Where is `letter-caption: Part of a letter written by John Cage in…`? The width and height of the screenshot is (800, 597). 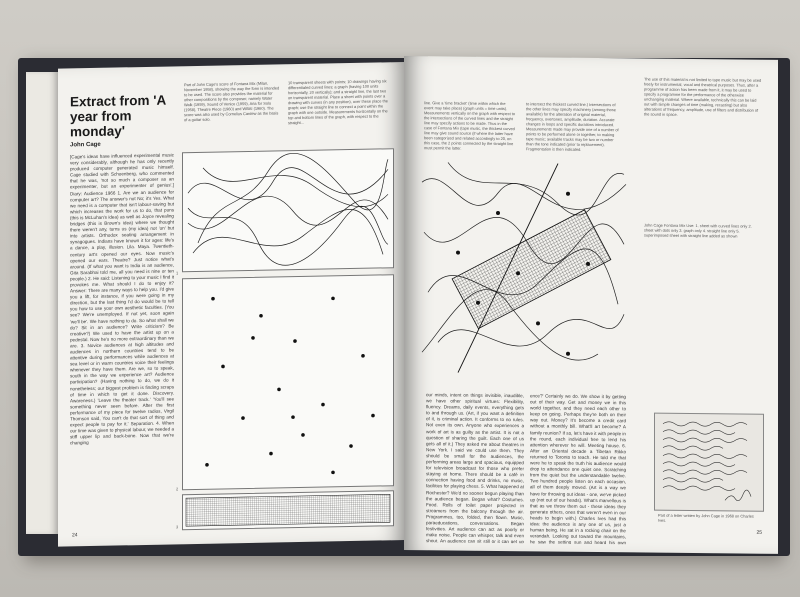
letter-caption: Part of a letter written by John Cage in… is located at coordinates (706, 517).